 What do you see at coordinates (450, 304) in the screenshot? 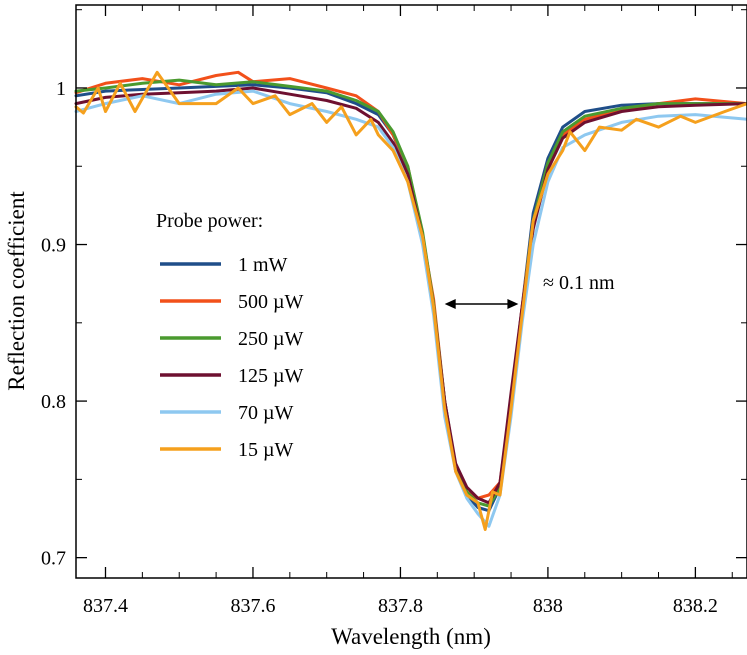
I see `annotation-arrowhead-left` at bounding box center [450, 304].